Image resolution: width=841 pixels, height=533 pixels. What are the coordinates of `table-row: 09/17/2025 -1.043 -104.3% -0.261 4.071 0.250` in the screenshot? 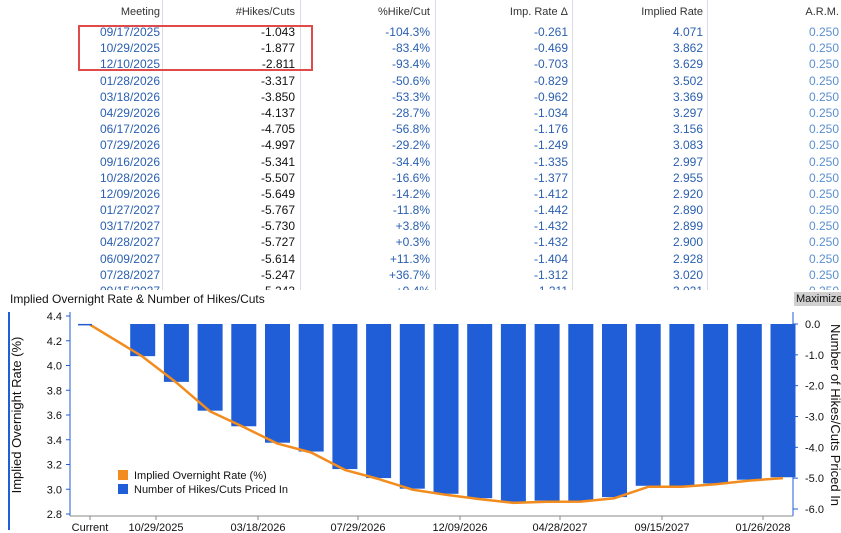 It's located at (420, 32).